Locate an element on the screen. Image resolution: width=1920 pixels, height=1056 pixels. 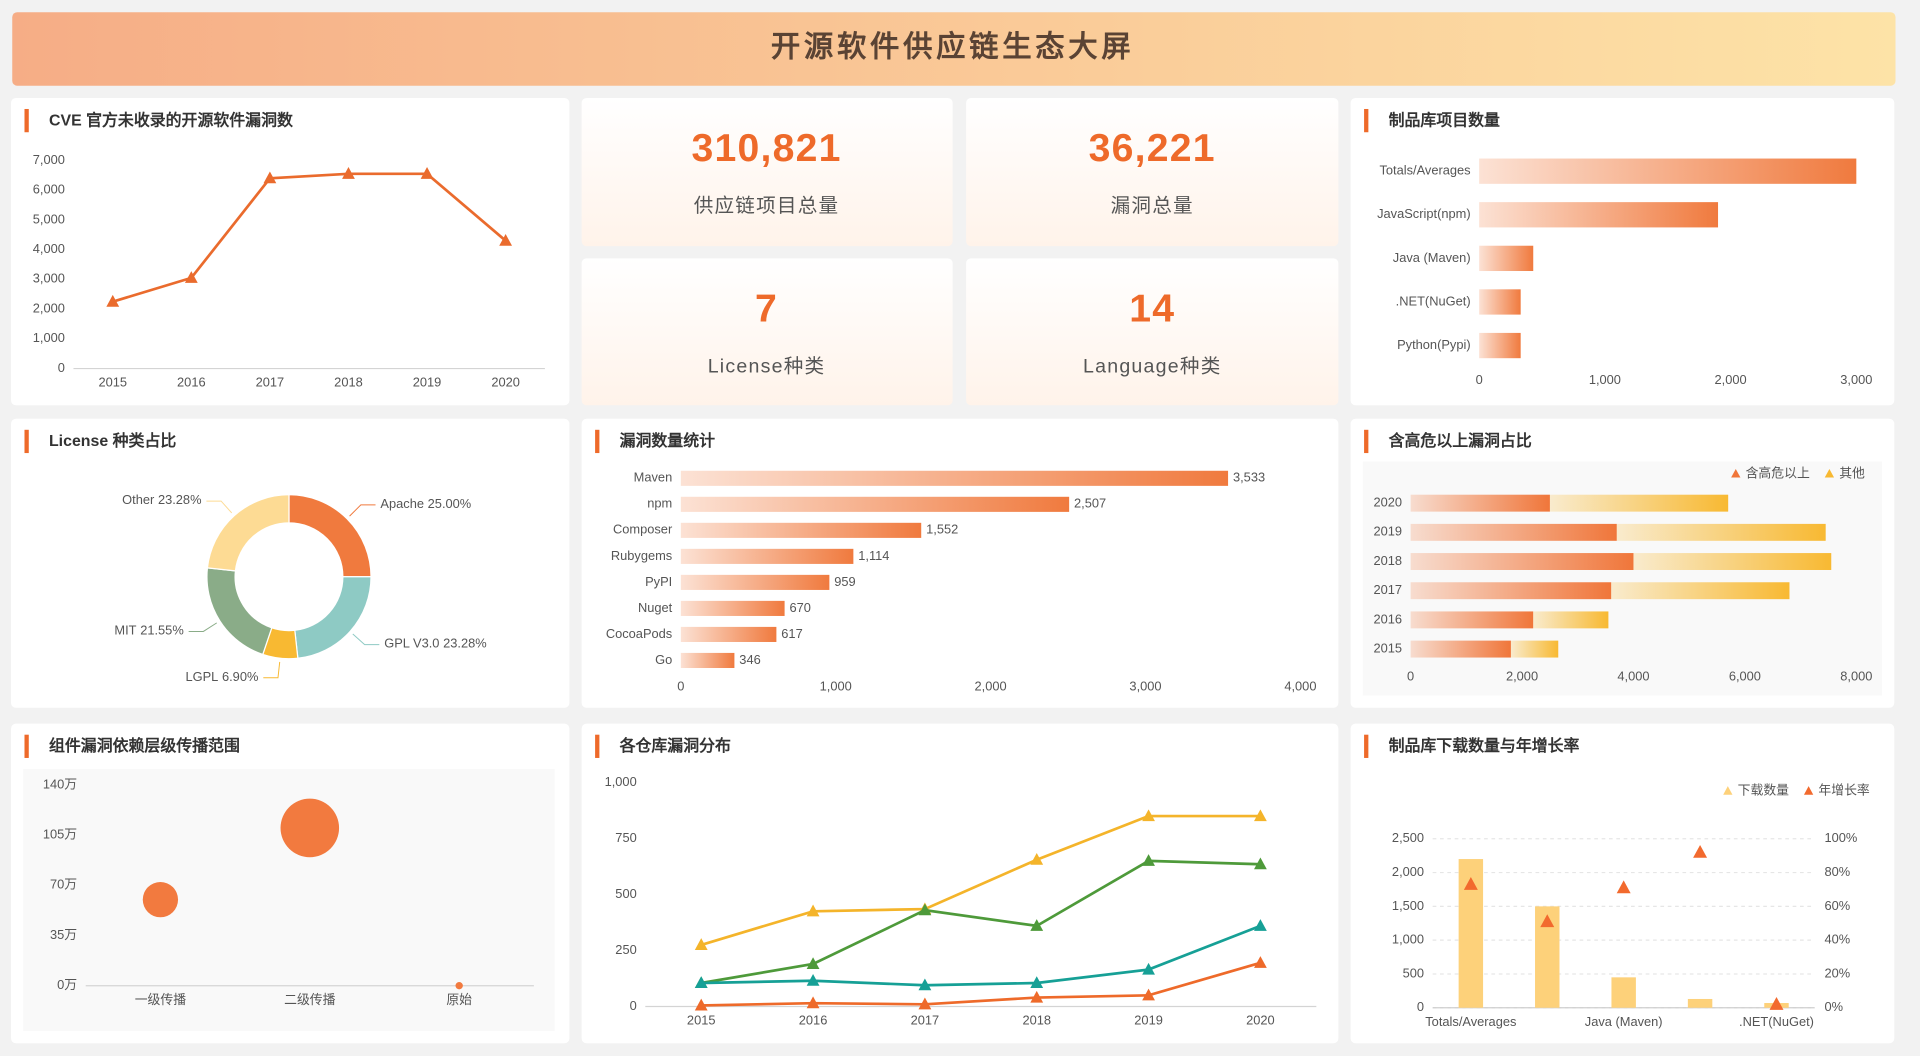
y-tick-label: 100% is located at coordinates (1840, 837).